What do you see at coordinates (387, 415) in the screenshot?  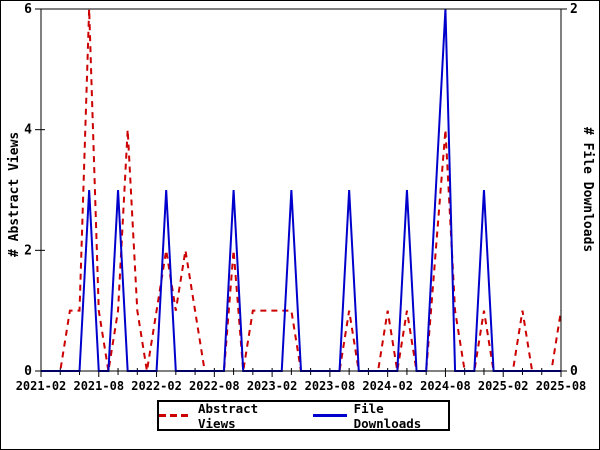 I see `legend-label-file-downloads: File Downloads` at bounding box center [387, 415].